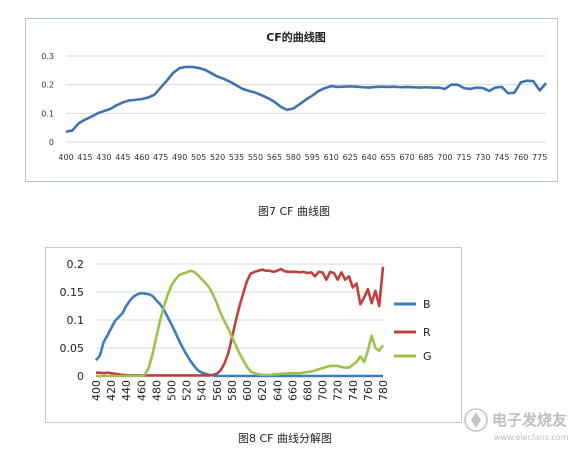 This screenshot has height=452, width=585. I want to click on x-tick-label: 535, so click(236, 157).